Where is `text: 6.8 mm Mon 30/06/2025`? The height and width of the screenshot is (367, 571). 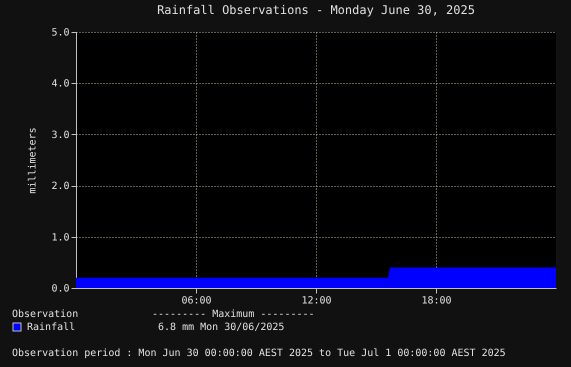 text: 6.8 mm Mon 30/06/2025 is located at coordinates (221, 327).